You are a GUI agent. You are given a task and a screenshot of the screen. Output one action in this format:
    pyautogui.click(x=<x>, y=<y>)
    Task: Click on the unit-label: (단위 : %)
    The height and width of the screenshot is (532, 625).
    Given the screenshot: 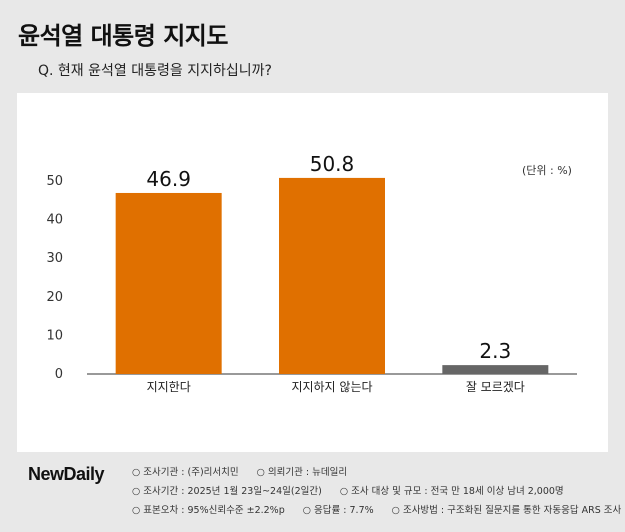 What is the action you would take?
    pyautogui.click(x=547, y=170)
    